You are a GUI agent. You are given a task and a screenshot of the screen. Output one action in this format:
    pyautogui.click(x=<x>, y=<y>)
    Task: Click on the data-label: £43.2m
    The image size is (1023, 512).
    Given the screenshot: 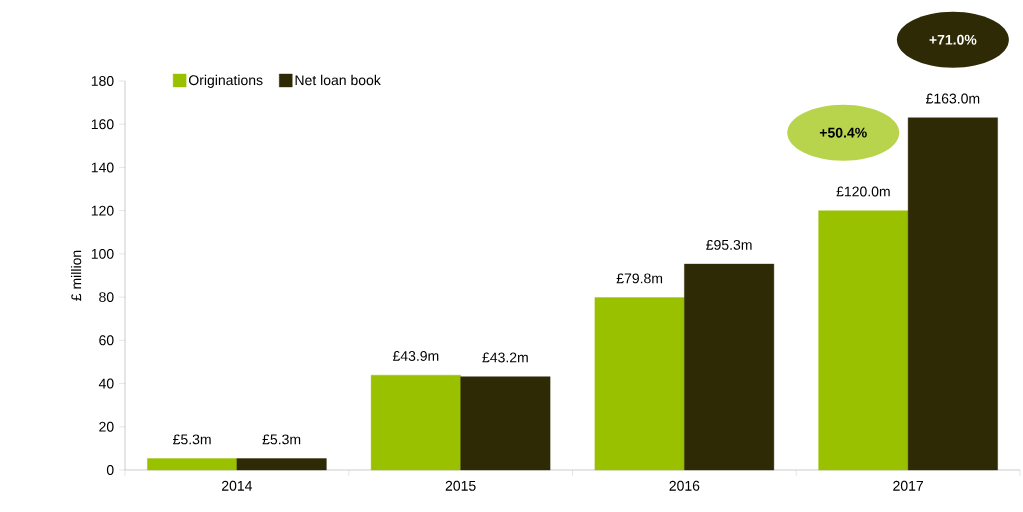 What is the action you would take?
    pyautogui.click(x=505, y=357)
    